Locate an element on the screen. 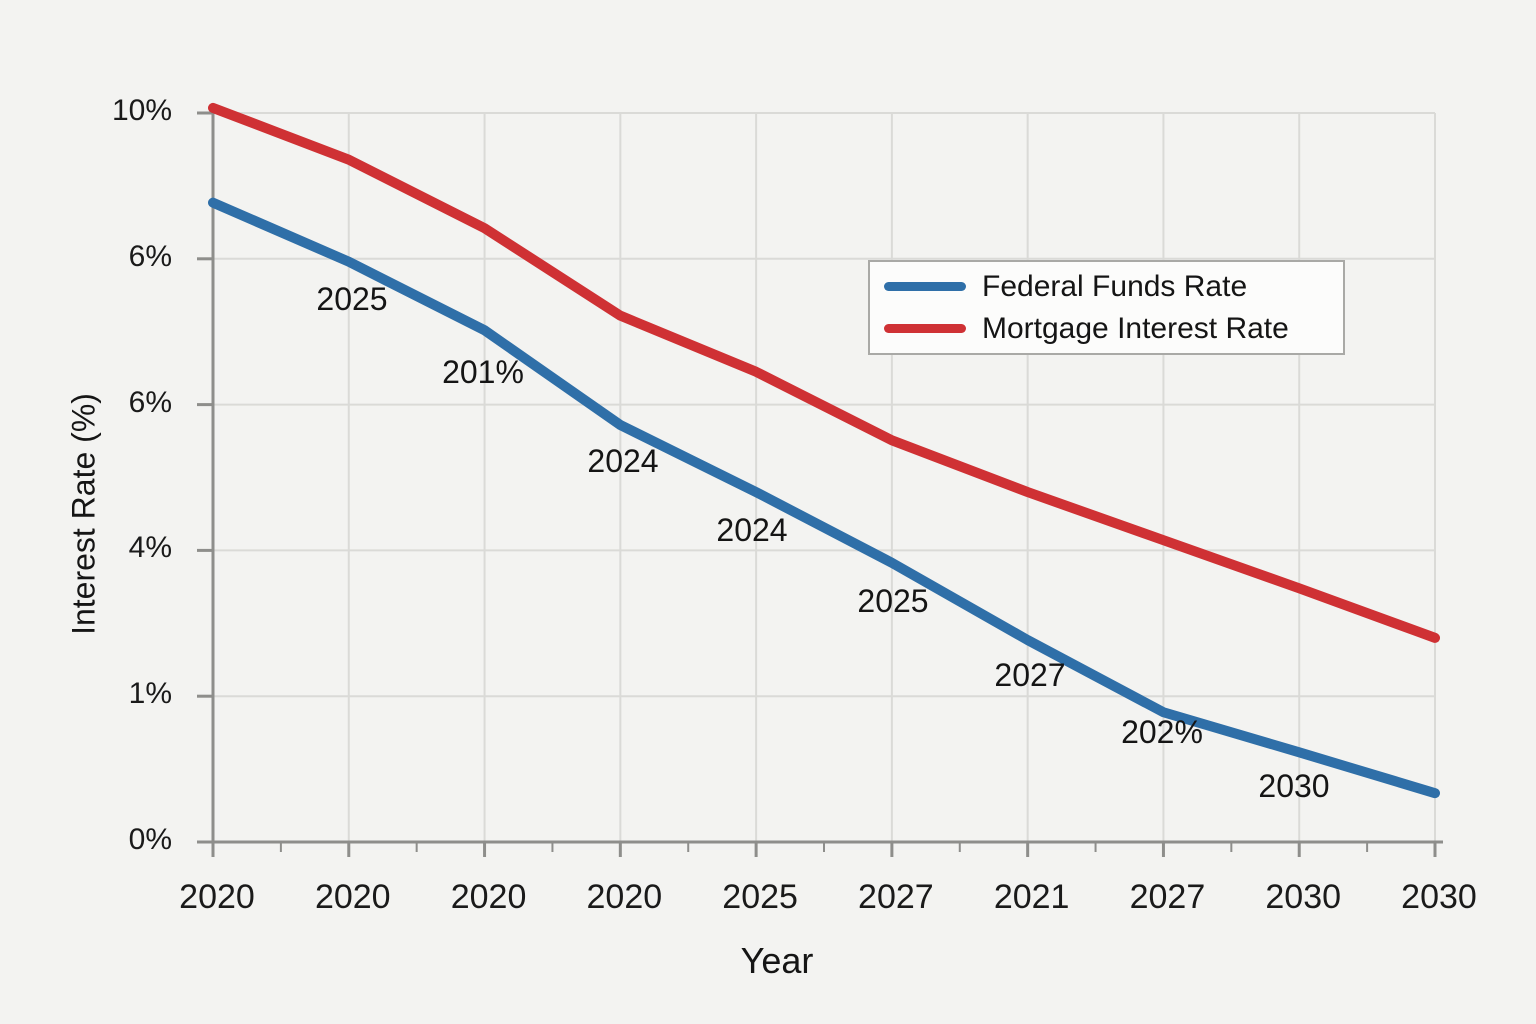  legend-item-mortgage-interest-rate: Mortgage Interest Rate is located at coordinates (1113, 329).